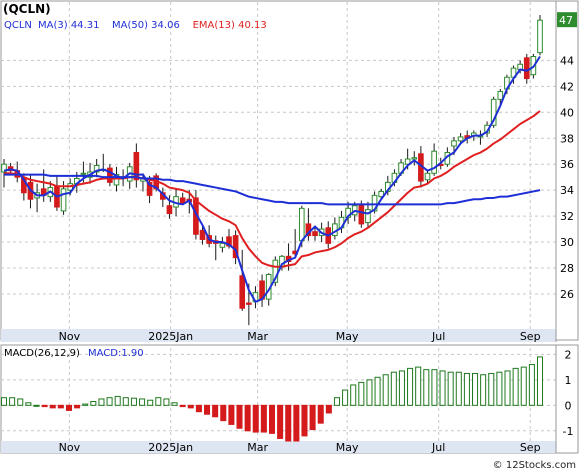 This screenshot has height=475, width=580. What do you see at coordinates (170, 447) in the screenshot?
I see `macd-x-tick-label: 2025Jan` at bounding box center [170, 447].